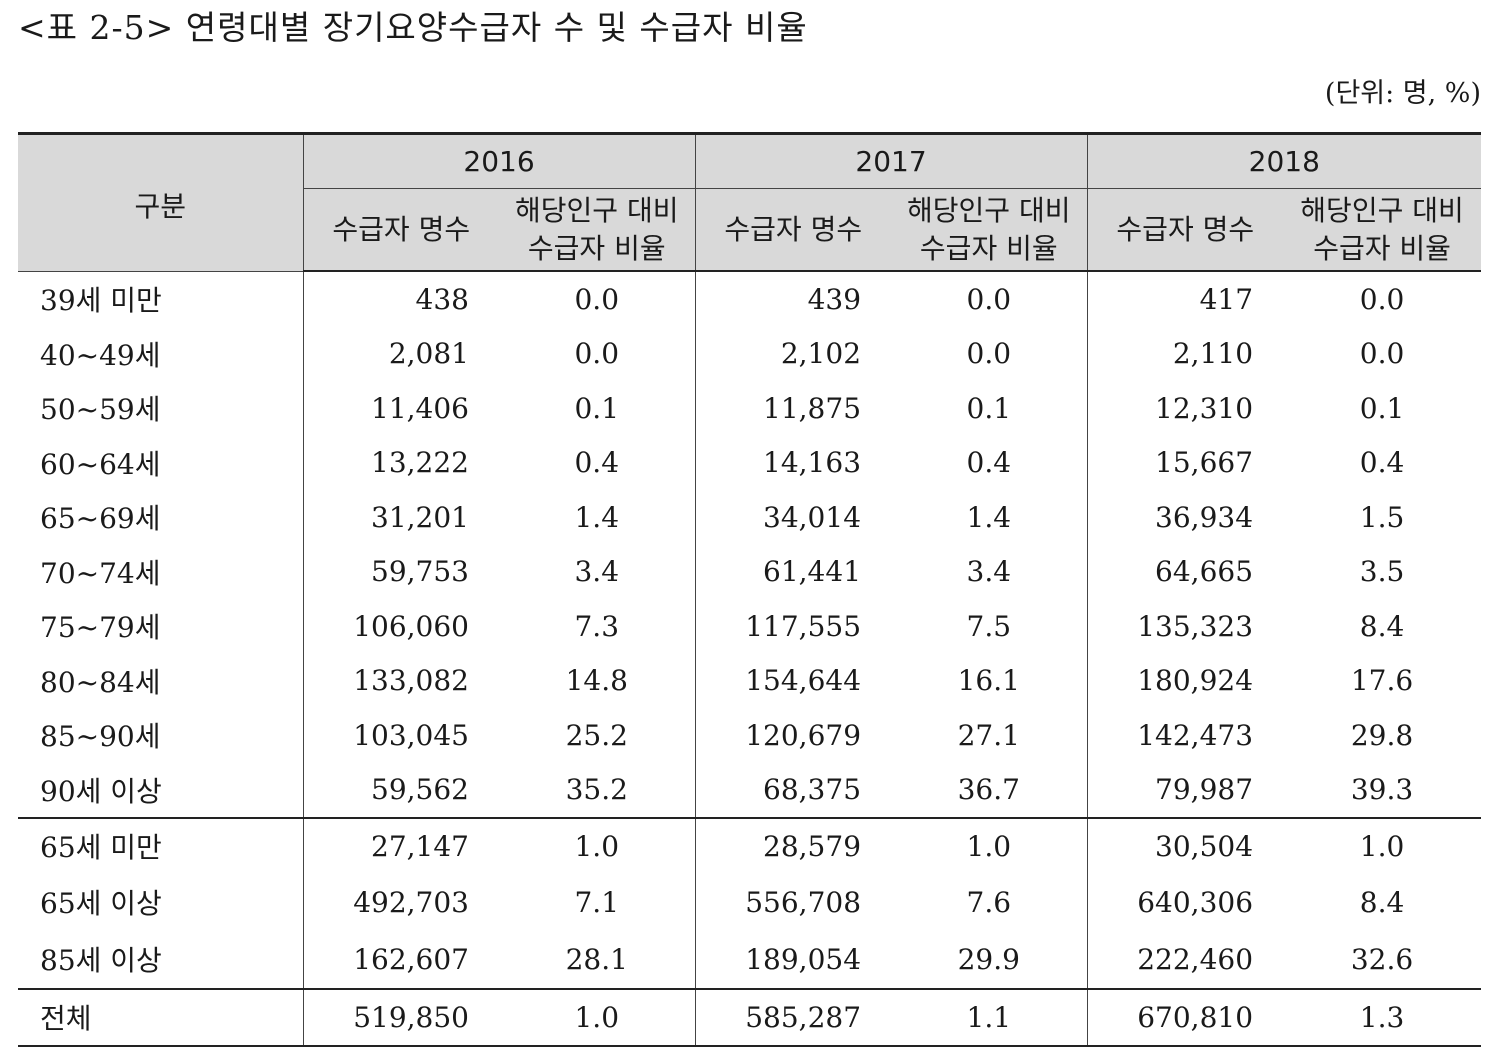 Image resolution: width=1507 pixels, height=1056 pixels. Describe the element at coordinates (101, 960) in the screenshot. I see `row-label: 85세 이상` at that location.